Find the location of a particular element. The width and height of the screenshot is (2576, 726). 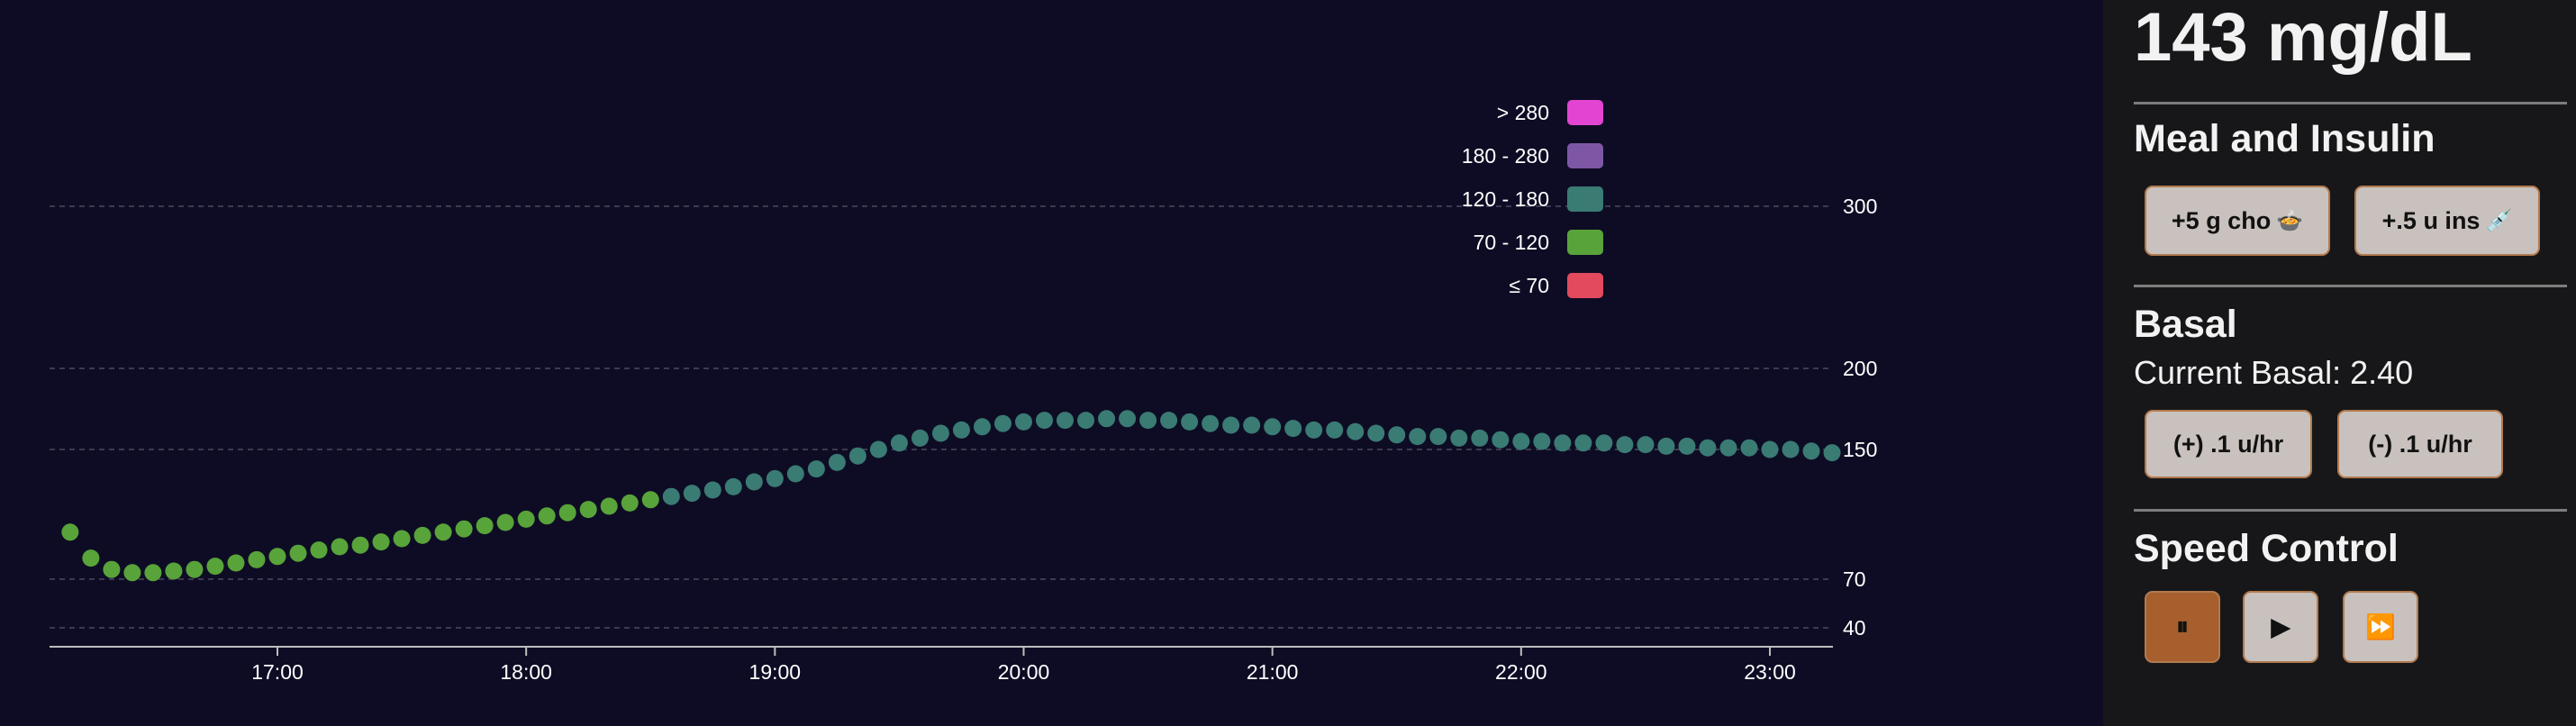

divider is located at coordinates (2350, 103).